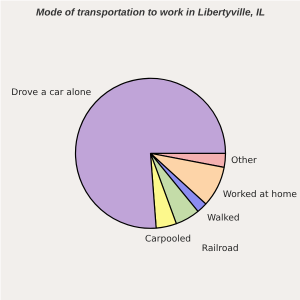 This screenshot has width=300, height=300. I want to click on slice-label: Railroad, so click(220, 249).